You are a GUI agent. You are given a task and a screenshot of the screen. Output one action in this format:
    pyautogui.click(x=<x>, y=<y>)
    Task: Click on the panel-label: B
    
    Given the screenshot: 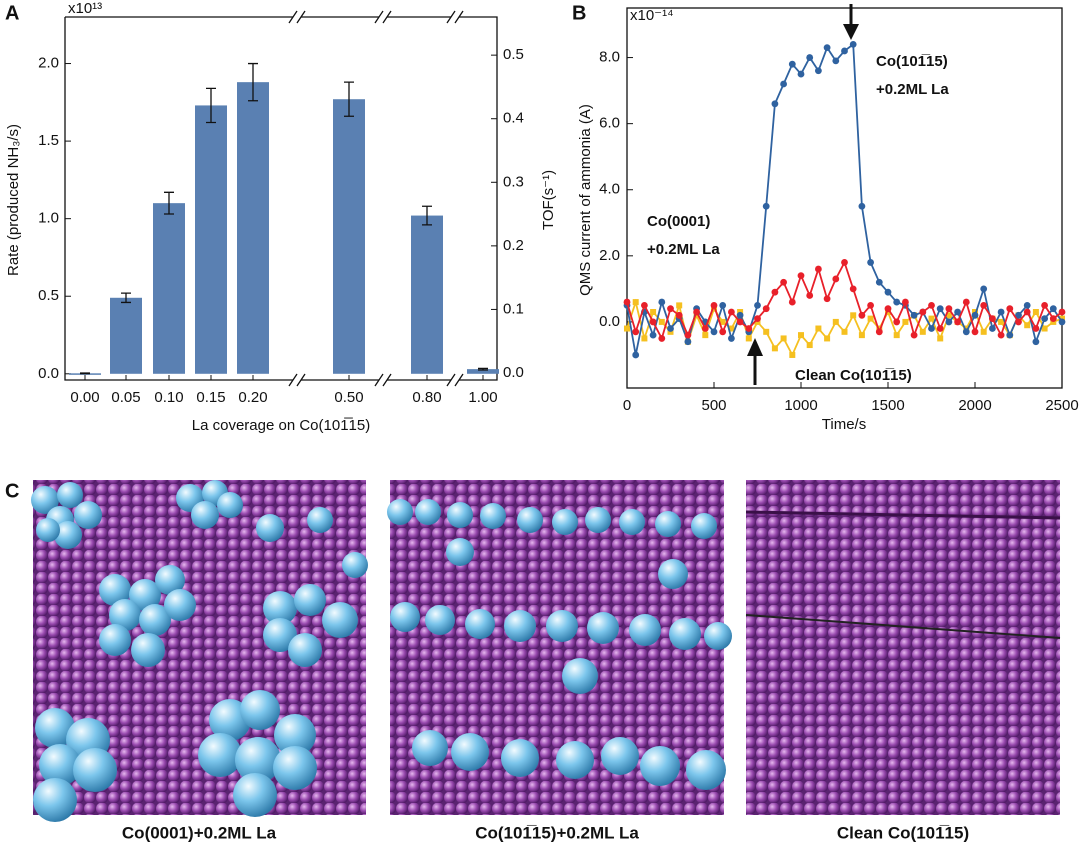 What is the action you would take?
    pyautogui.click(x=579, y=13)
    